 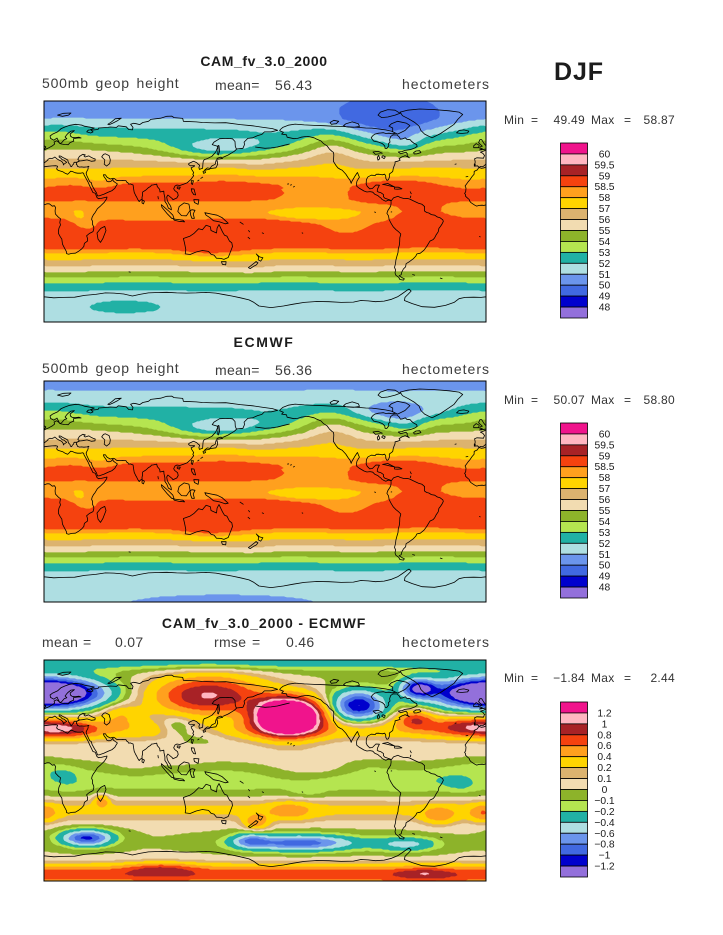 What do you see at coordinates (604, 757) in the screenshot?
I see `svg-text: 0.4` at bounding box center [604, 757].